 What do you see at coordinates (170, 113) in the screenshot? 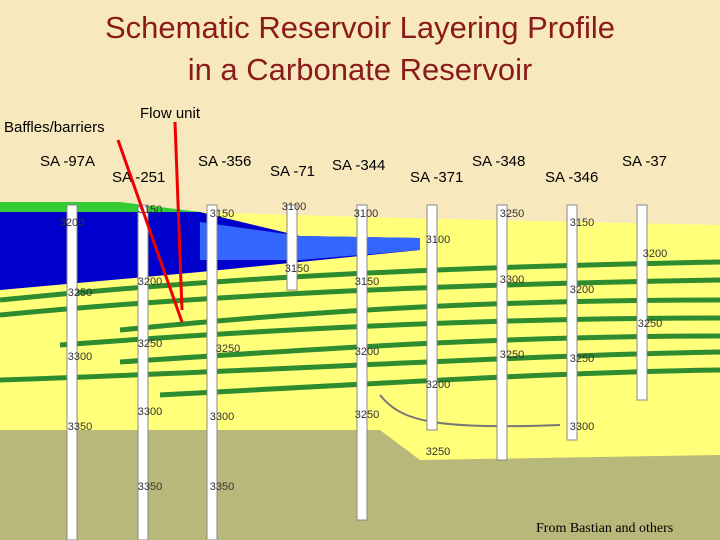
I see `annotation: Flow unit` at bounding box center [170, 113].